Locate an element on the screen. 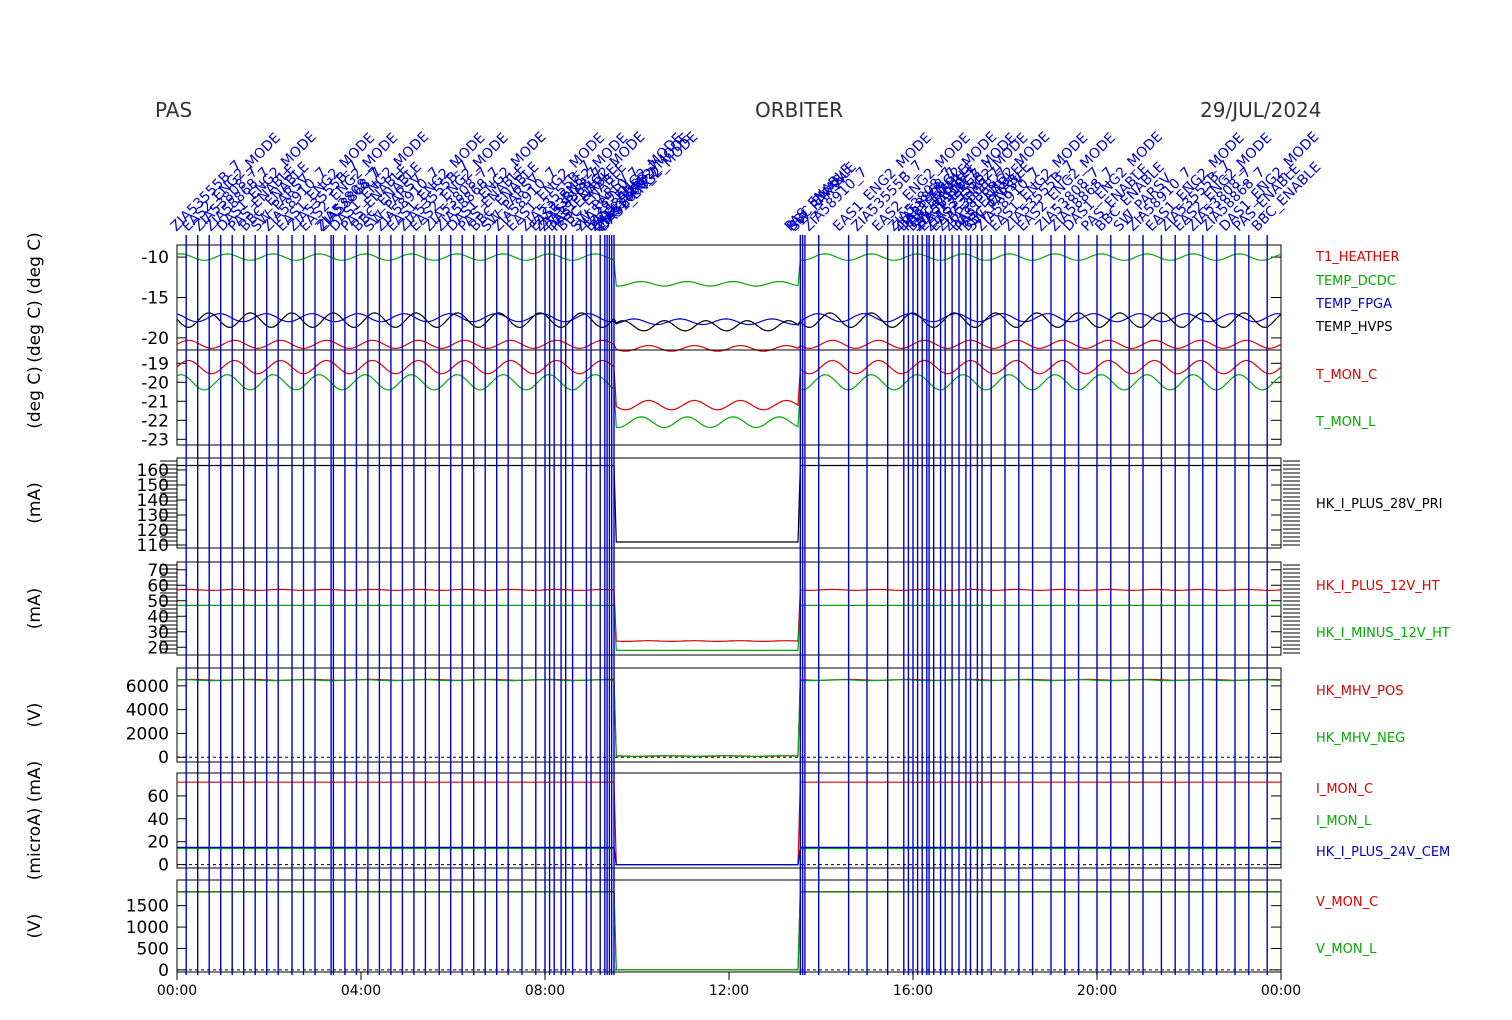 The width and height of the screenshot is (1512, 1020). y-tick-label: 4000 is located at coordinates (147, 711).